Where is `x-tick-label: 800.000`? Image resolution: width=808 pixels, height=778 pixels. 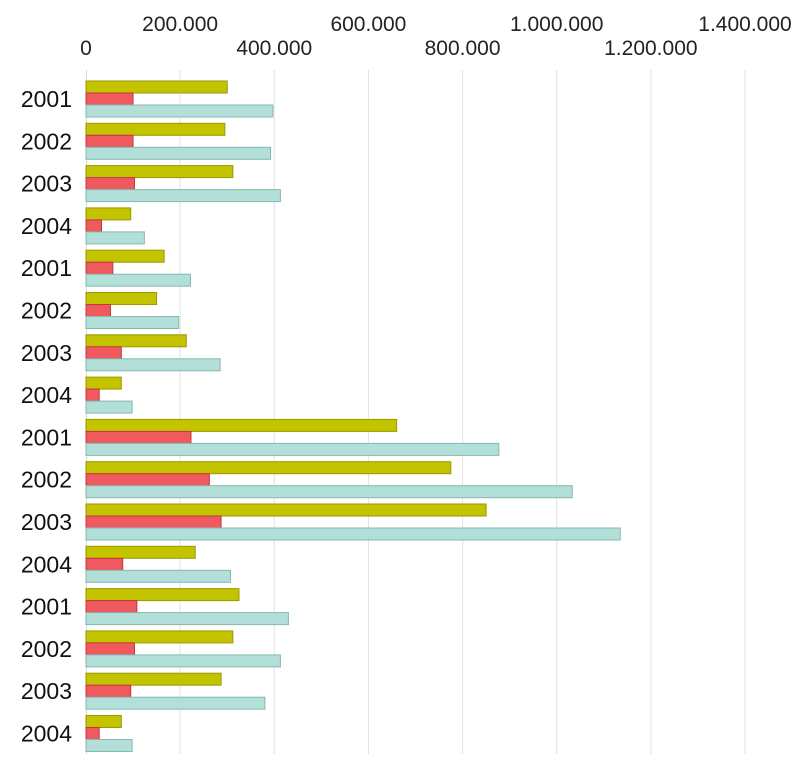 x-tick-label: 800.000 is located at coordinates (463, 48).